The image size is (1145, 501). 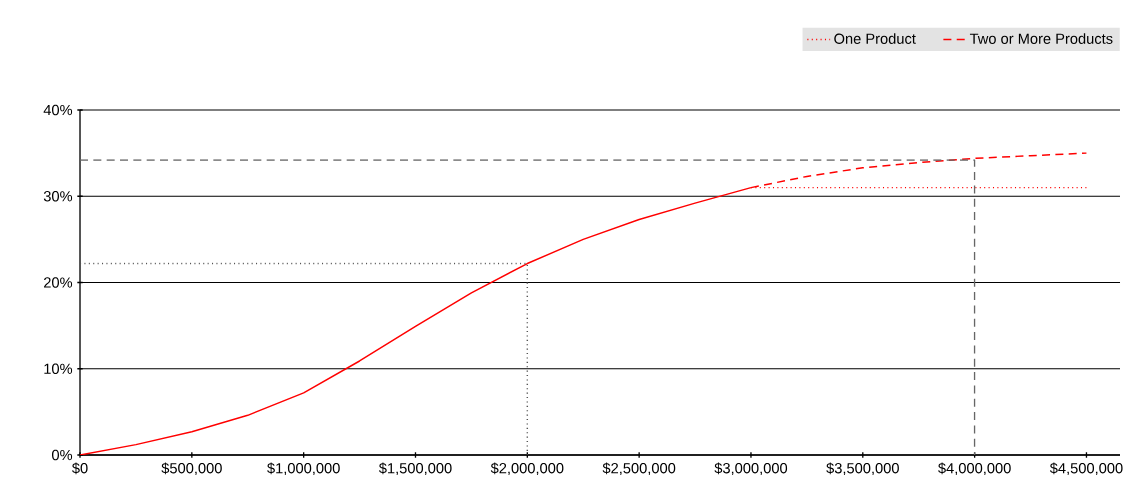 I want to click on legend-label: One Product, so click(x=875, y=38).